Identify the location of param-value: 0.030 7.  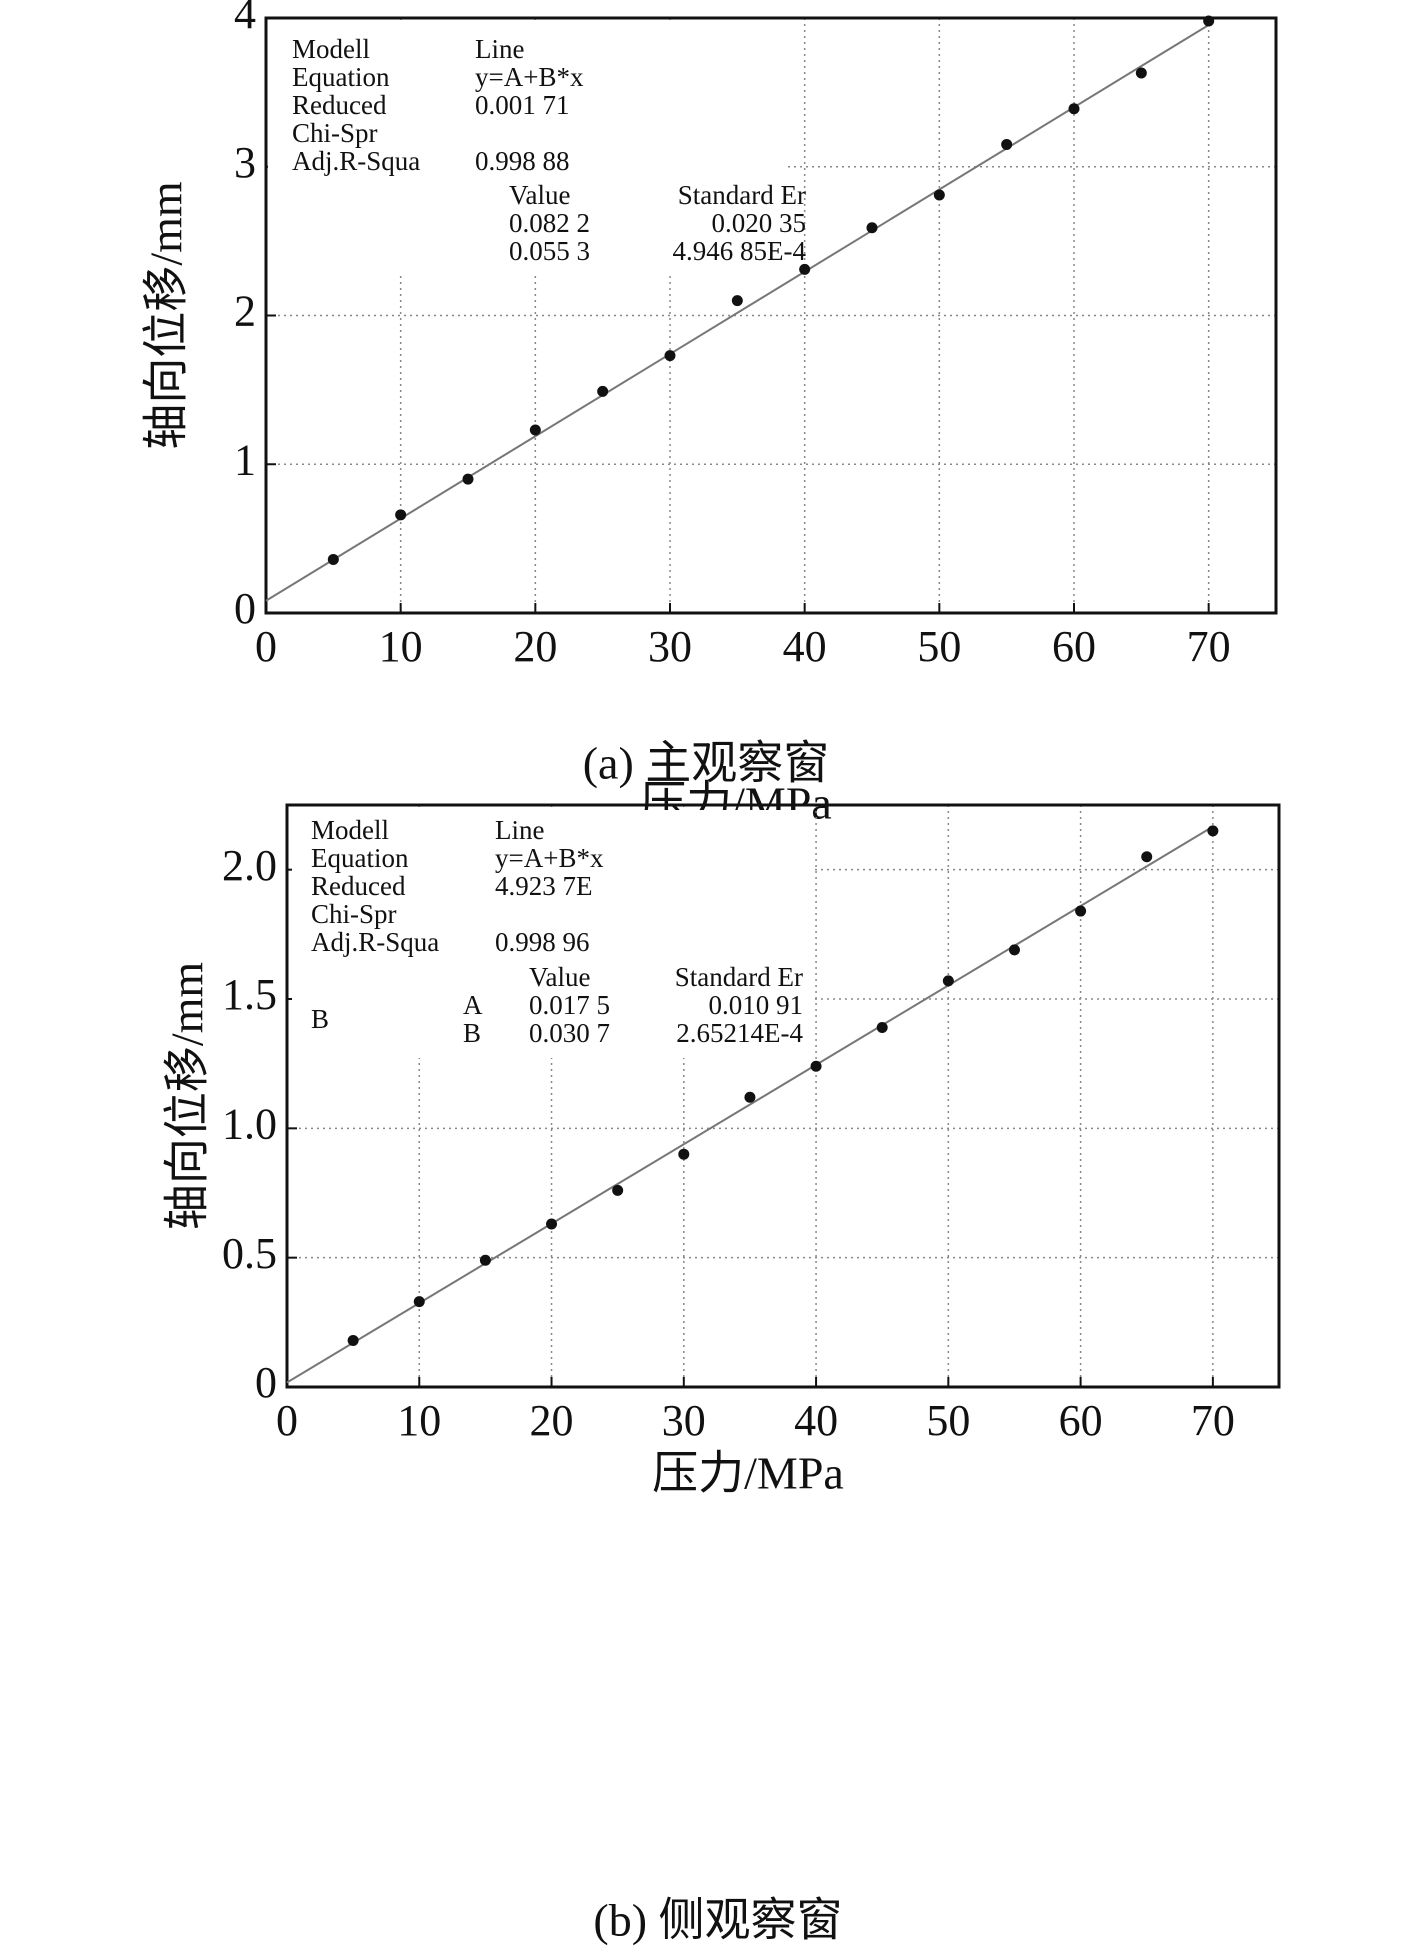
(569, 1033).